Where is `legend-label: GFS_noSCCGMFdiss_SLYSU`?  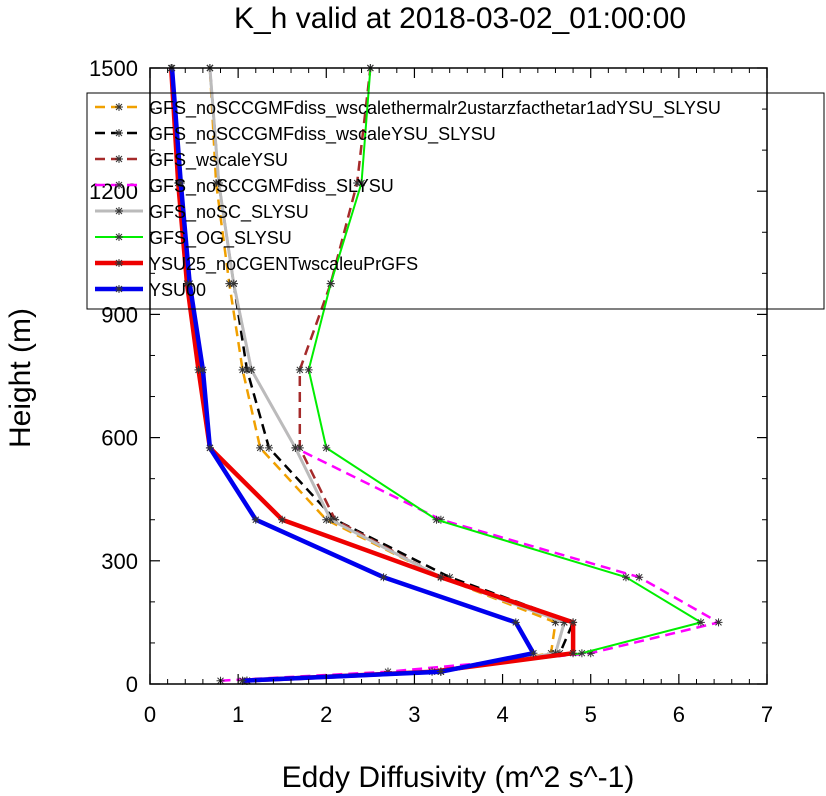
legend-label: GFS_noSCCGMFdiss_SLYSU is located at coordinates (271, 186).